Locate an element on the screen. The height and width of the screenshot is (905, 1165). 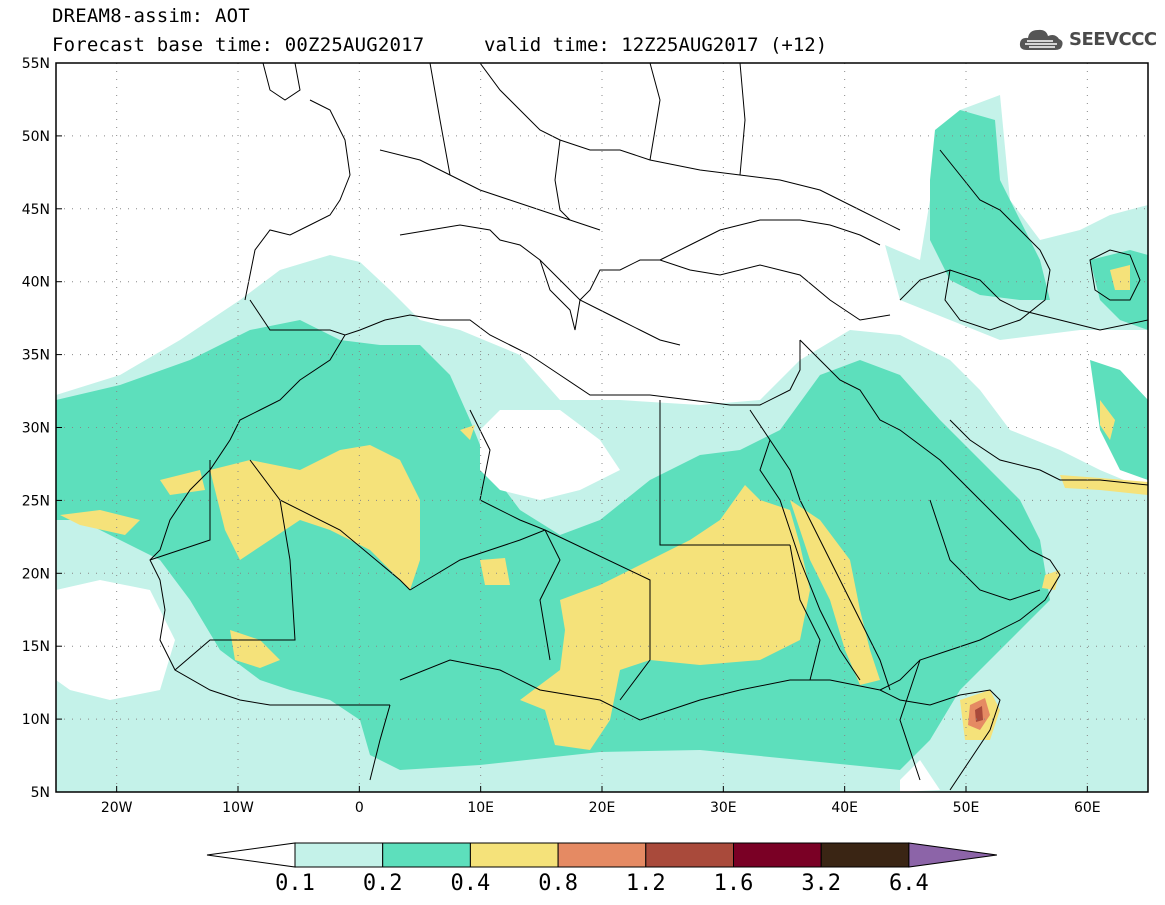
longitude-labels: 20W 10W 0 10E 20E 30E 40E 50E 60E is located at coordinates (601, 808).